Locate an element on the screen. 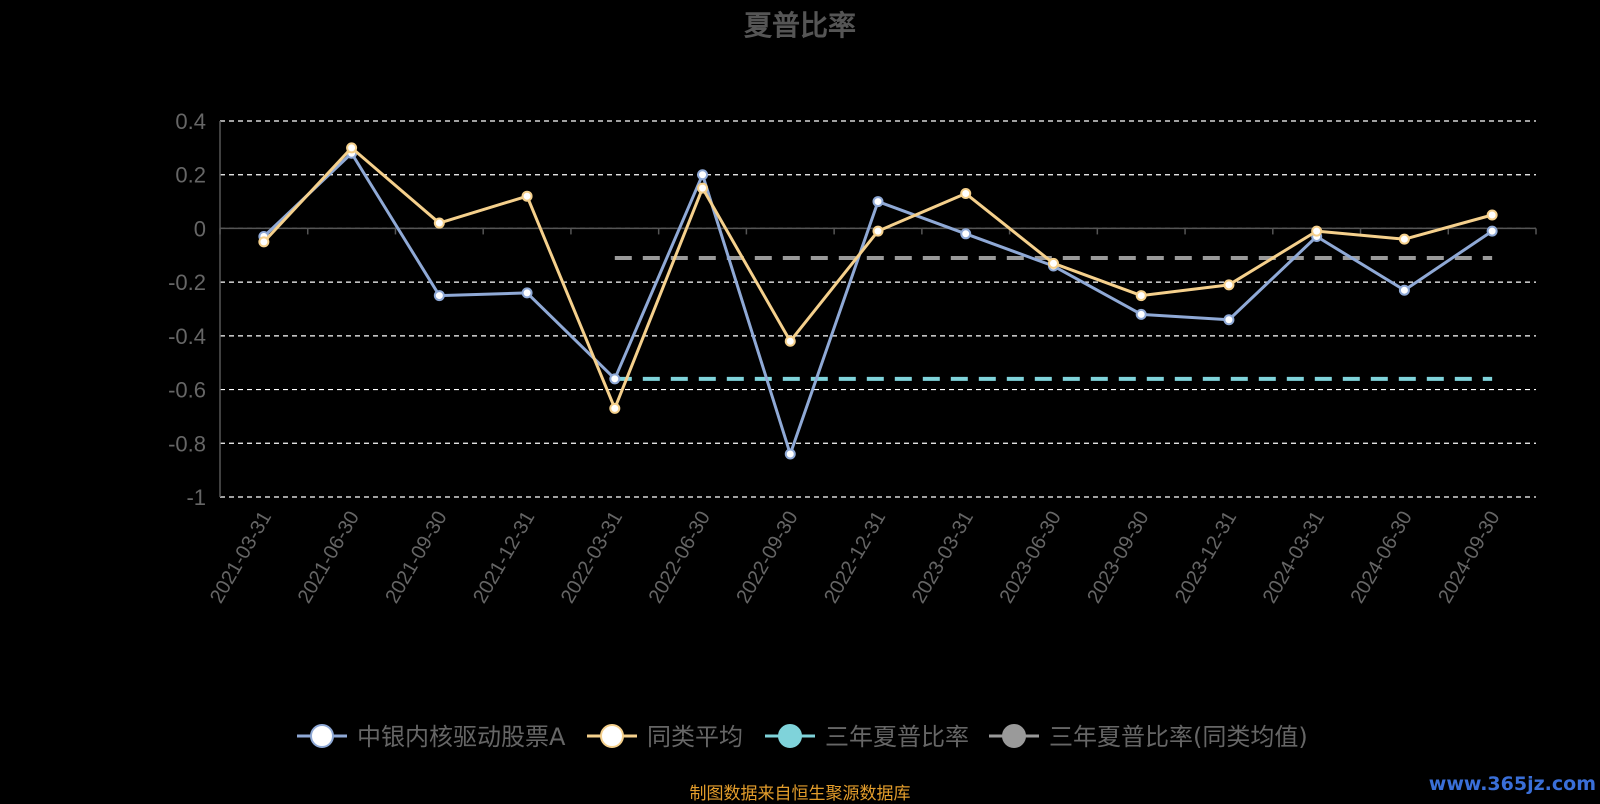 This screenshot has height=804, width=1600. legend-label: 三年夏普比率 is located at coordinates (897, 737).